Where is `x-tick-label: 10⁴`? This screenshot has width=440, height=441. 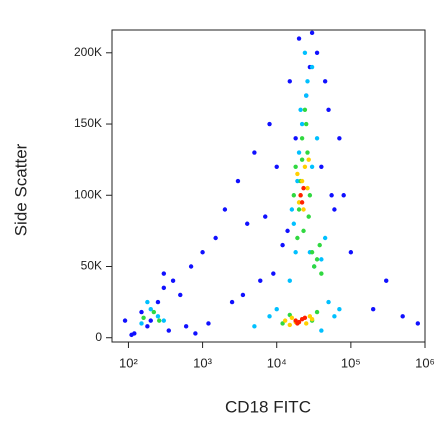 x-tick-label: 10⁴ is located at coordinates (277, 362).